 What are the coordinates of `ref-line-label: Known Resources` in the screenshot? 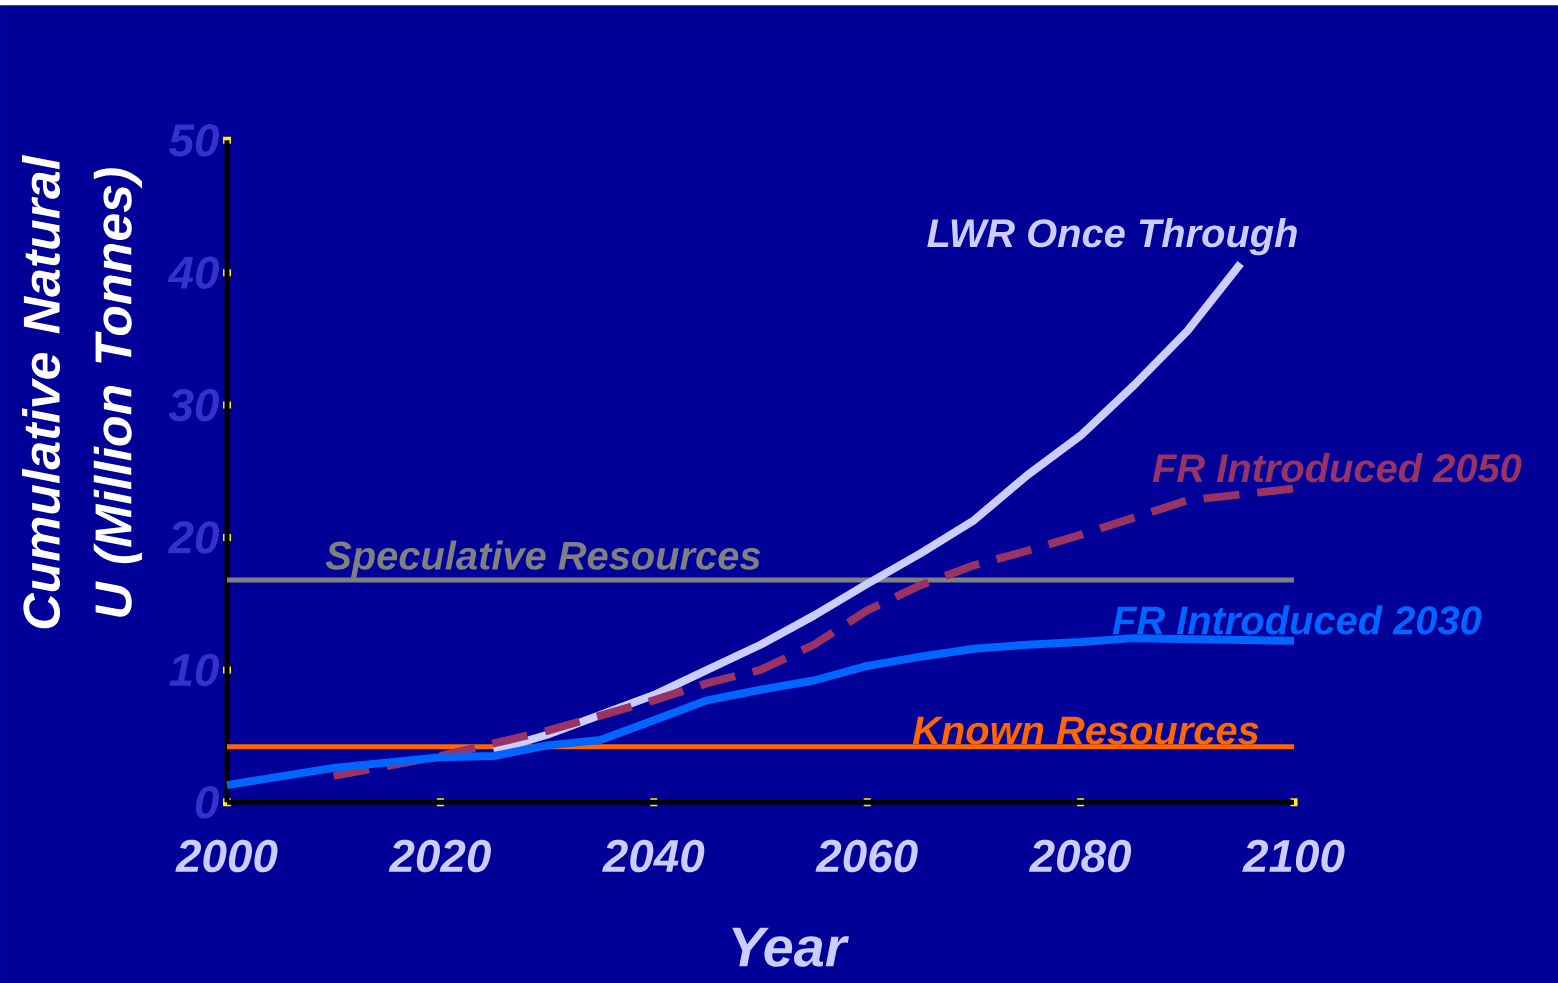 It's located at (1085, 730).